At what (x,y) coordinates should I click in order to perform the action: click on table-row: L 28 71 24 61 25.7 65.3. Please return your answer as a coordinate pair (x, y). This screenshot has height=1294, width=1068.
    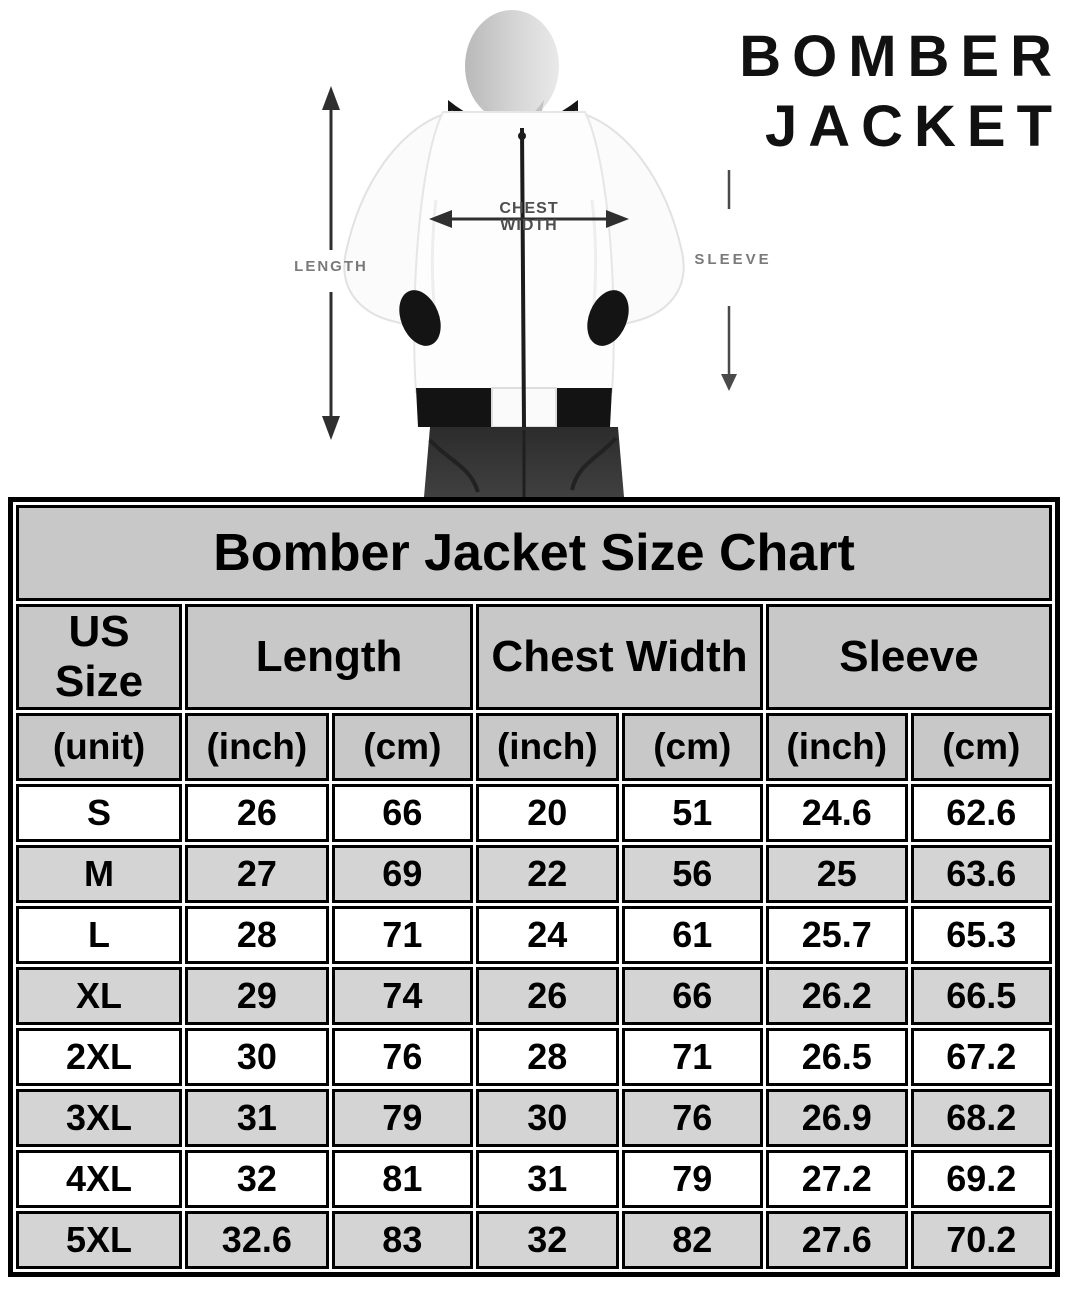
    Looking at the image, I should click on (534, 935).